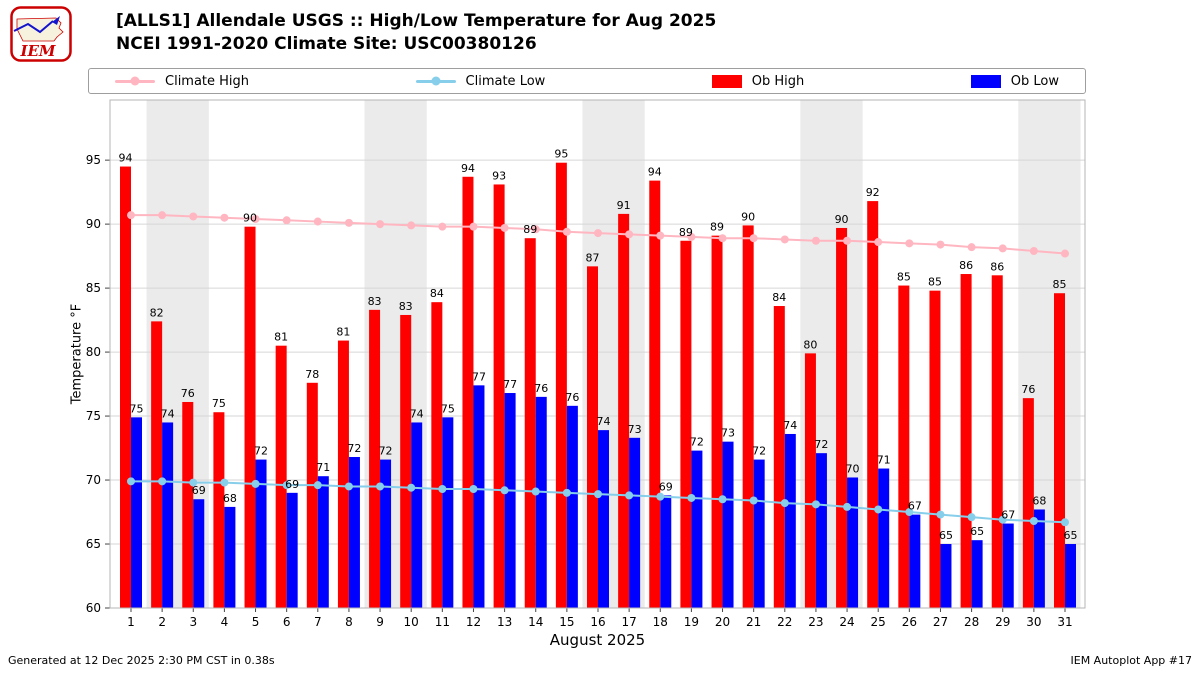  Describe the element at coordinates (535, 622) in the screenshot. I see `x-tick-label: 14` at that location.